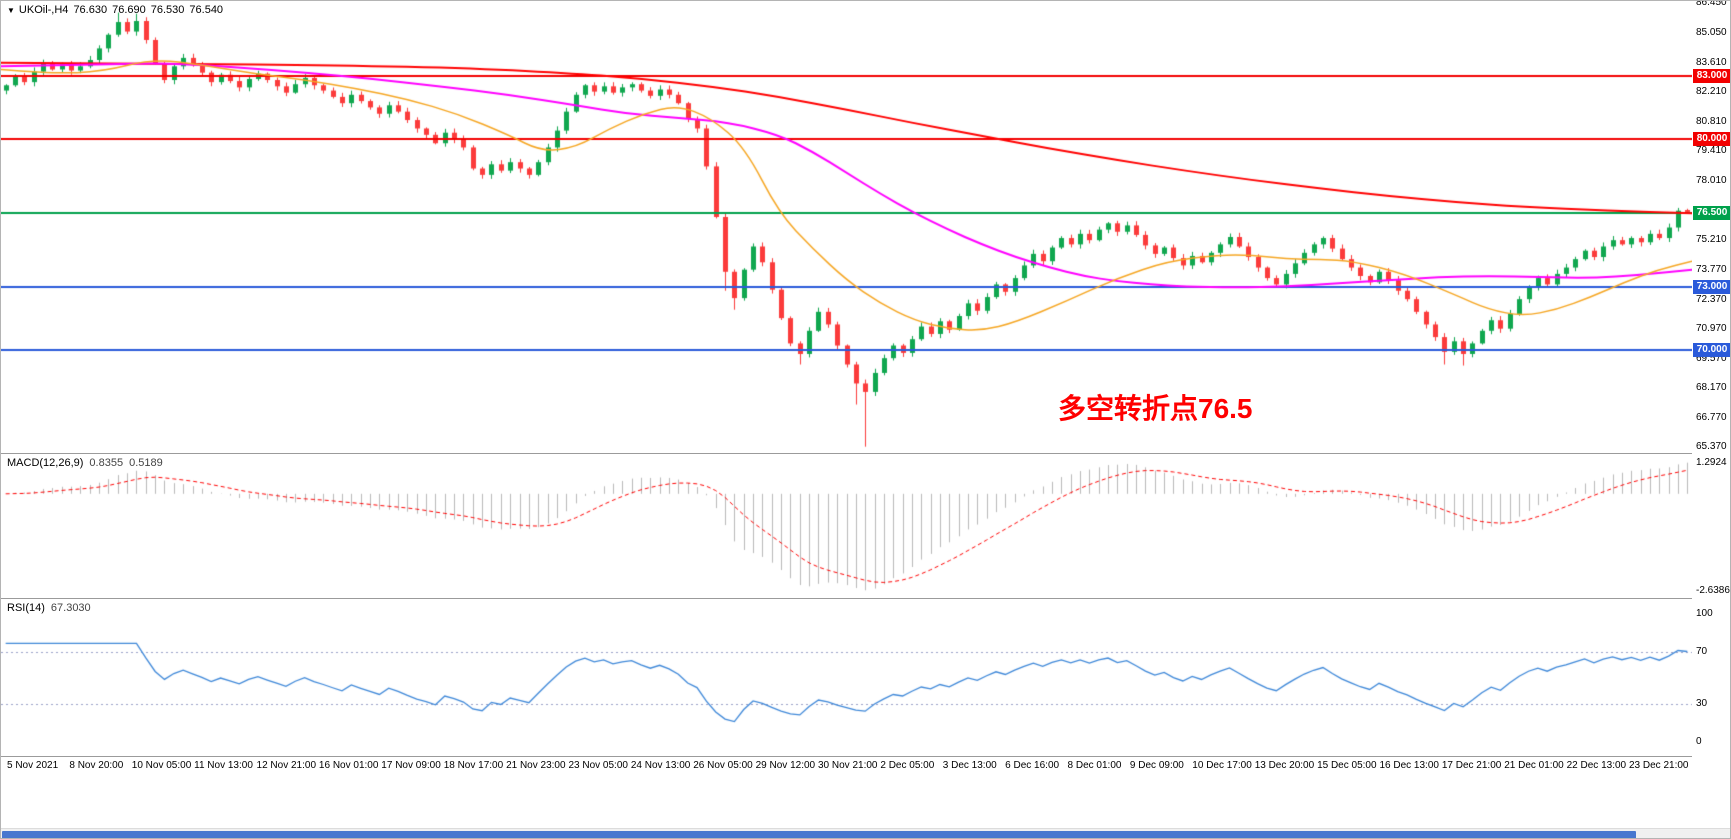 This screenshot has height=839, width=1731. Describe the element at coordinates (1699, 741) in the screenshot. I see `rsi-axis-label: 0` at that location.